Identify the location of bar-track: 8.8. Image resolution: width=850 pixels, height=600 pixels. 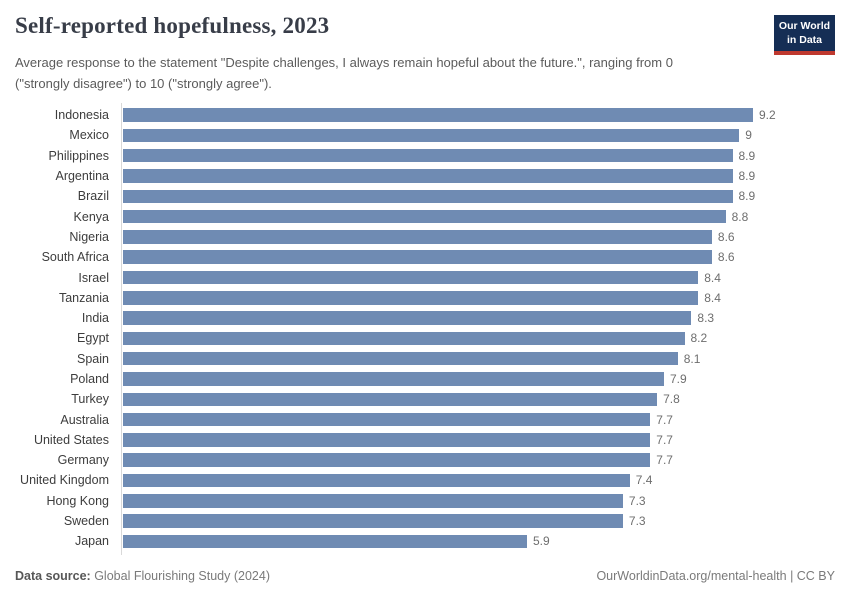
(435, 216).